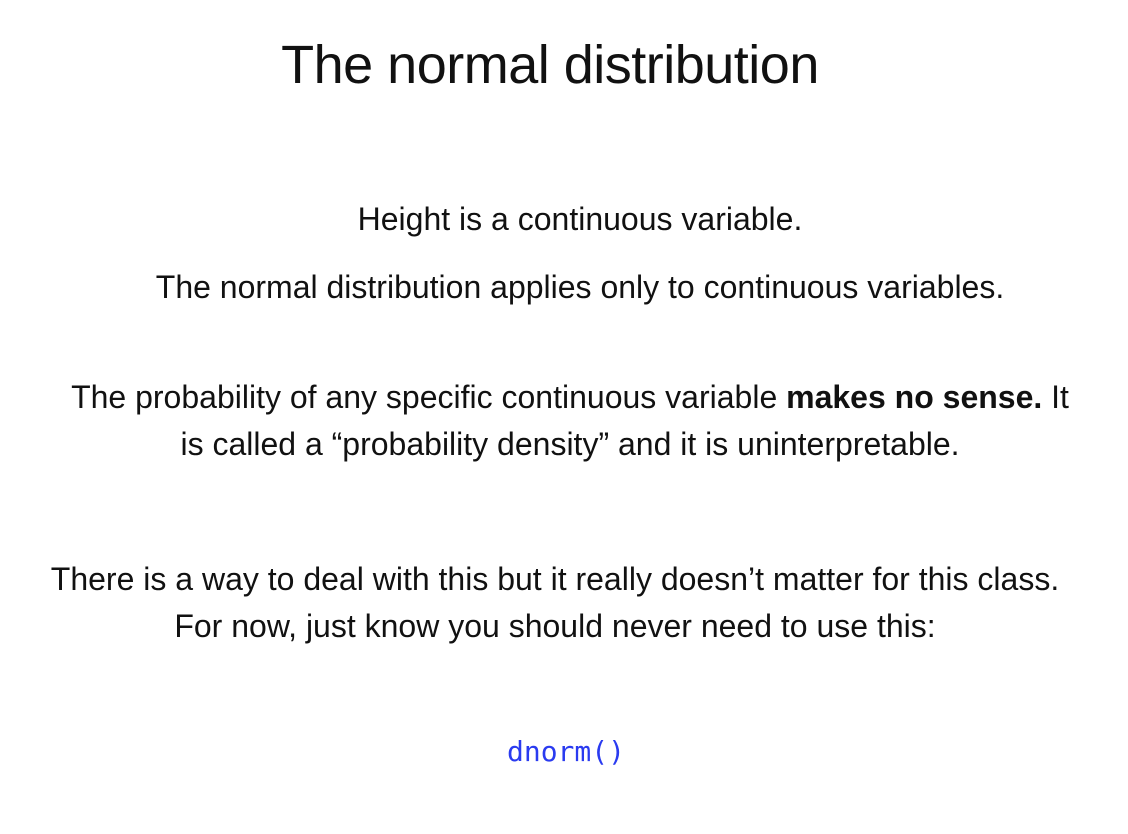 The image size is (1128, 834). What do you see at coordinates (914, 397) in the screenshot?
I see `emphasis-makes-no-sense: makes no sense.` at bounding box center [914, 397].